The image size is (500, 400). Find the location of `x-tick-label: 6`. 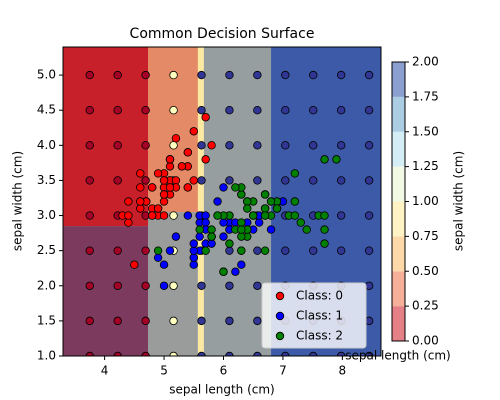

x-tick-label: 6 is located at coordinates (224, 371).